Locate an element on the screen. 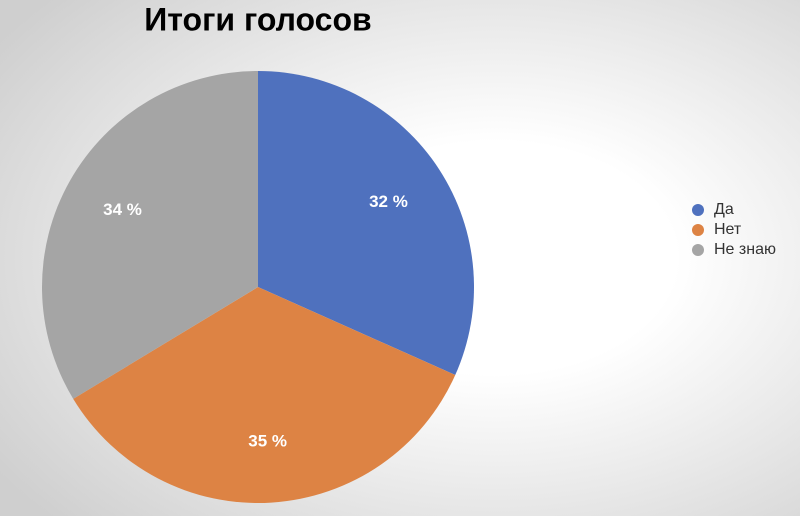 This screenshot has width=800, height=516. value-label: 32 % is located at coordinates (388, 201).